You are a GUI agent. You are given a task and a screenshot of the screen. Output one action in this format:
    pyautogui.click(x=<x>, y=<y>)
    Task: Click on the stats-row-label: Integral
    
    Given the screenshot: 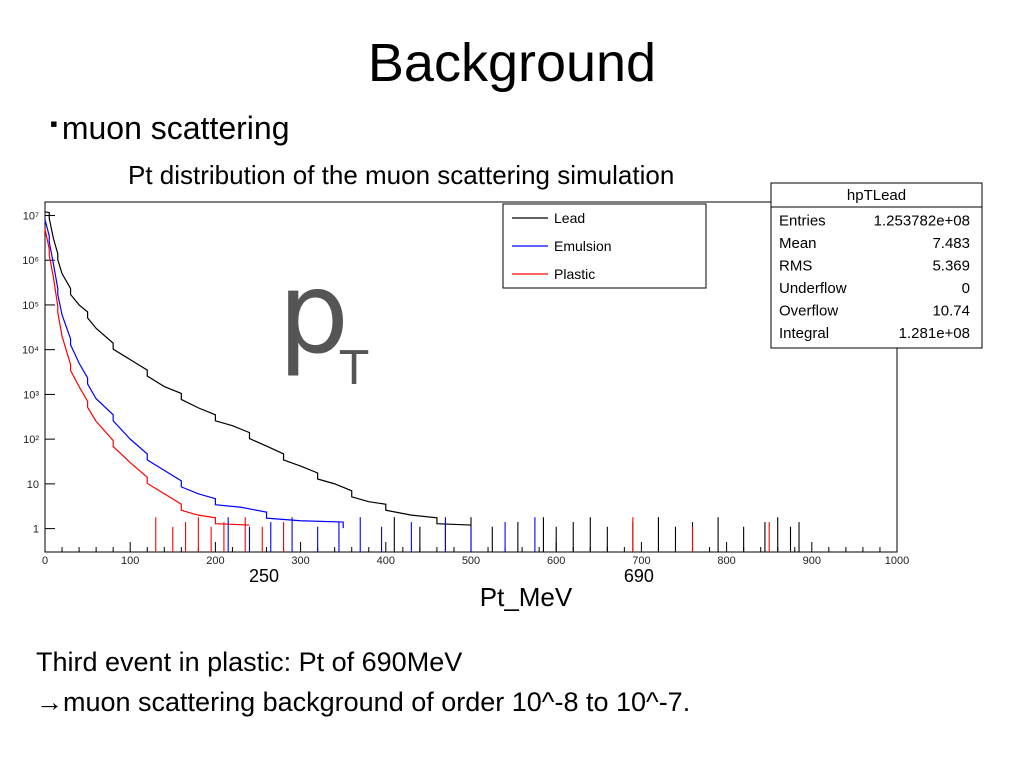 What is the action you would take?
    pyautogui.click(x=804, y=333)
    